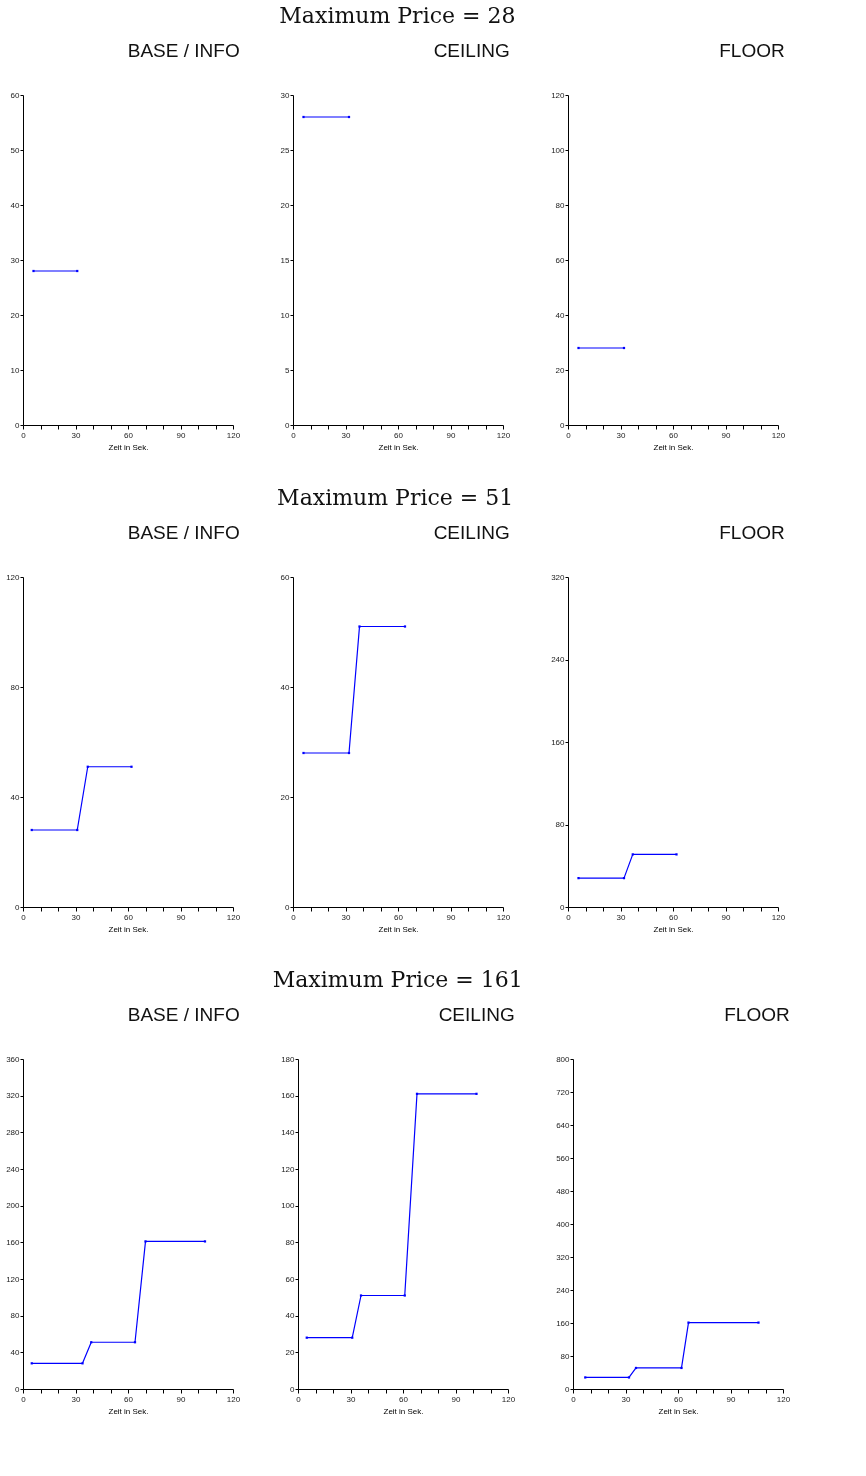  I want to click on y-tick-label: 280, so click(13, 1132).